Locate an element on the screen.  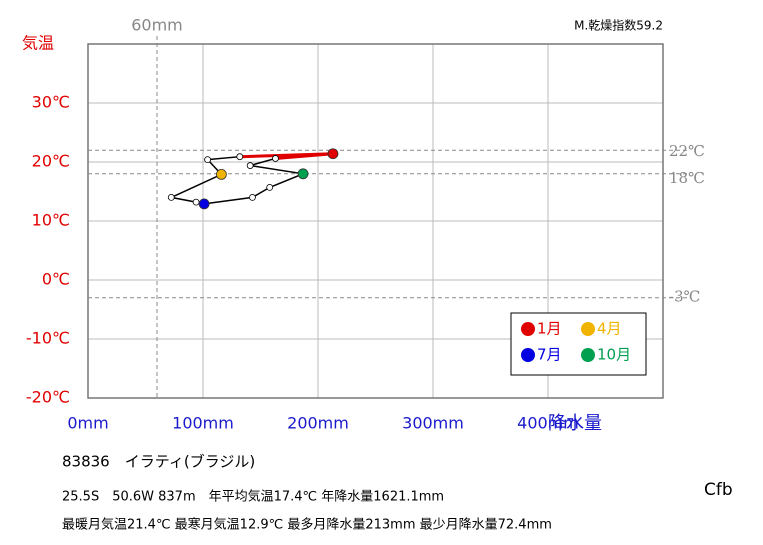
legend-label: 1月 is located at coordinates (549, 329).